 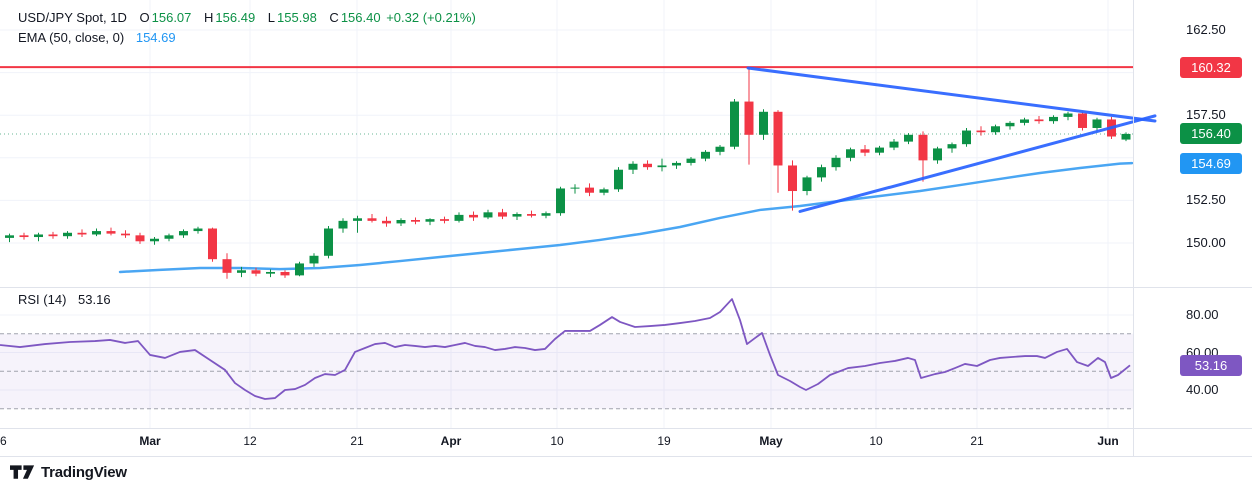 I want to click on pane-separator, so click(x=626, y=287).